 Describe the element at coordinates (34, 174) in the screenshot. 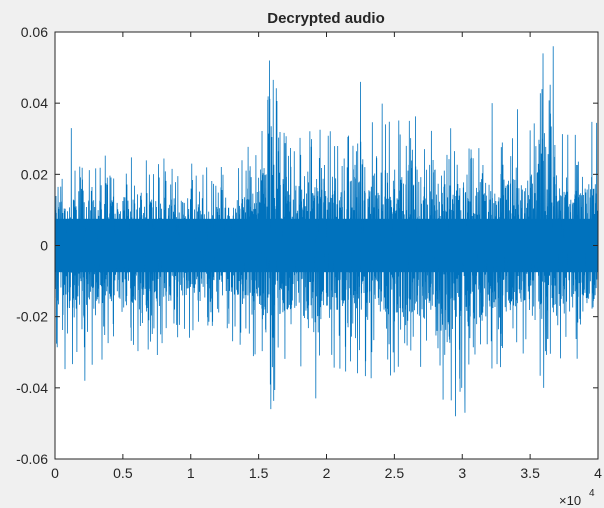

I see `y-tick-label: 0.02` at that location.